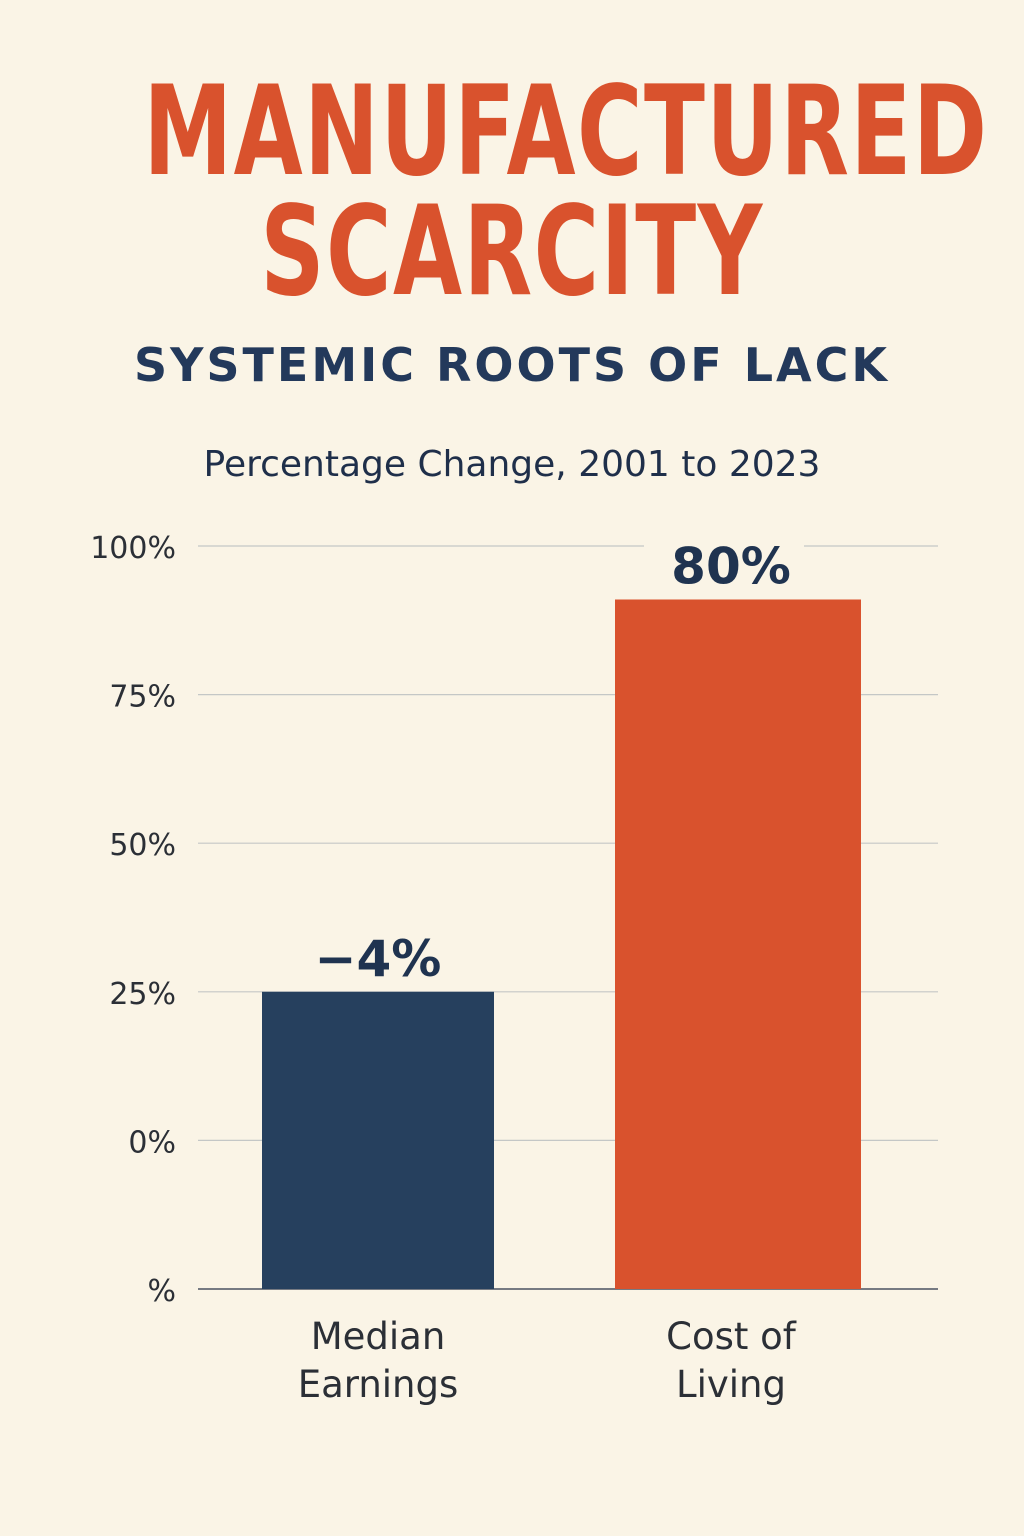 The image size is (1024, 1536). Describe the element at coordinates (512, 464) in the screenshot. I see `chart-title: Percentage Change, 2001 to 2023` at that location.